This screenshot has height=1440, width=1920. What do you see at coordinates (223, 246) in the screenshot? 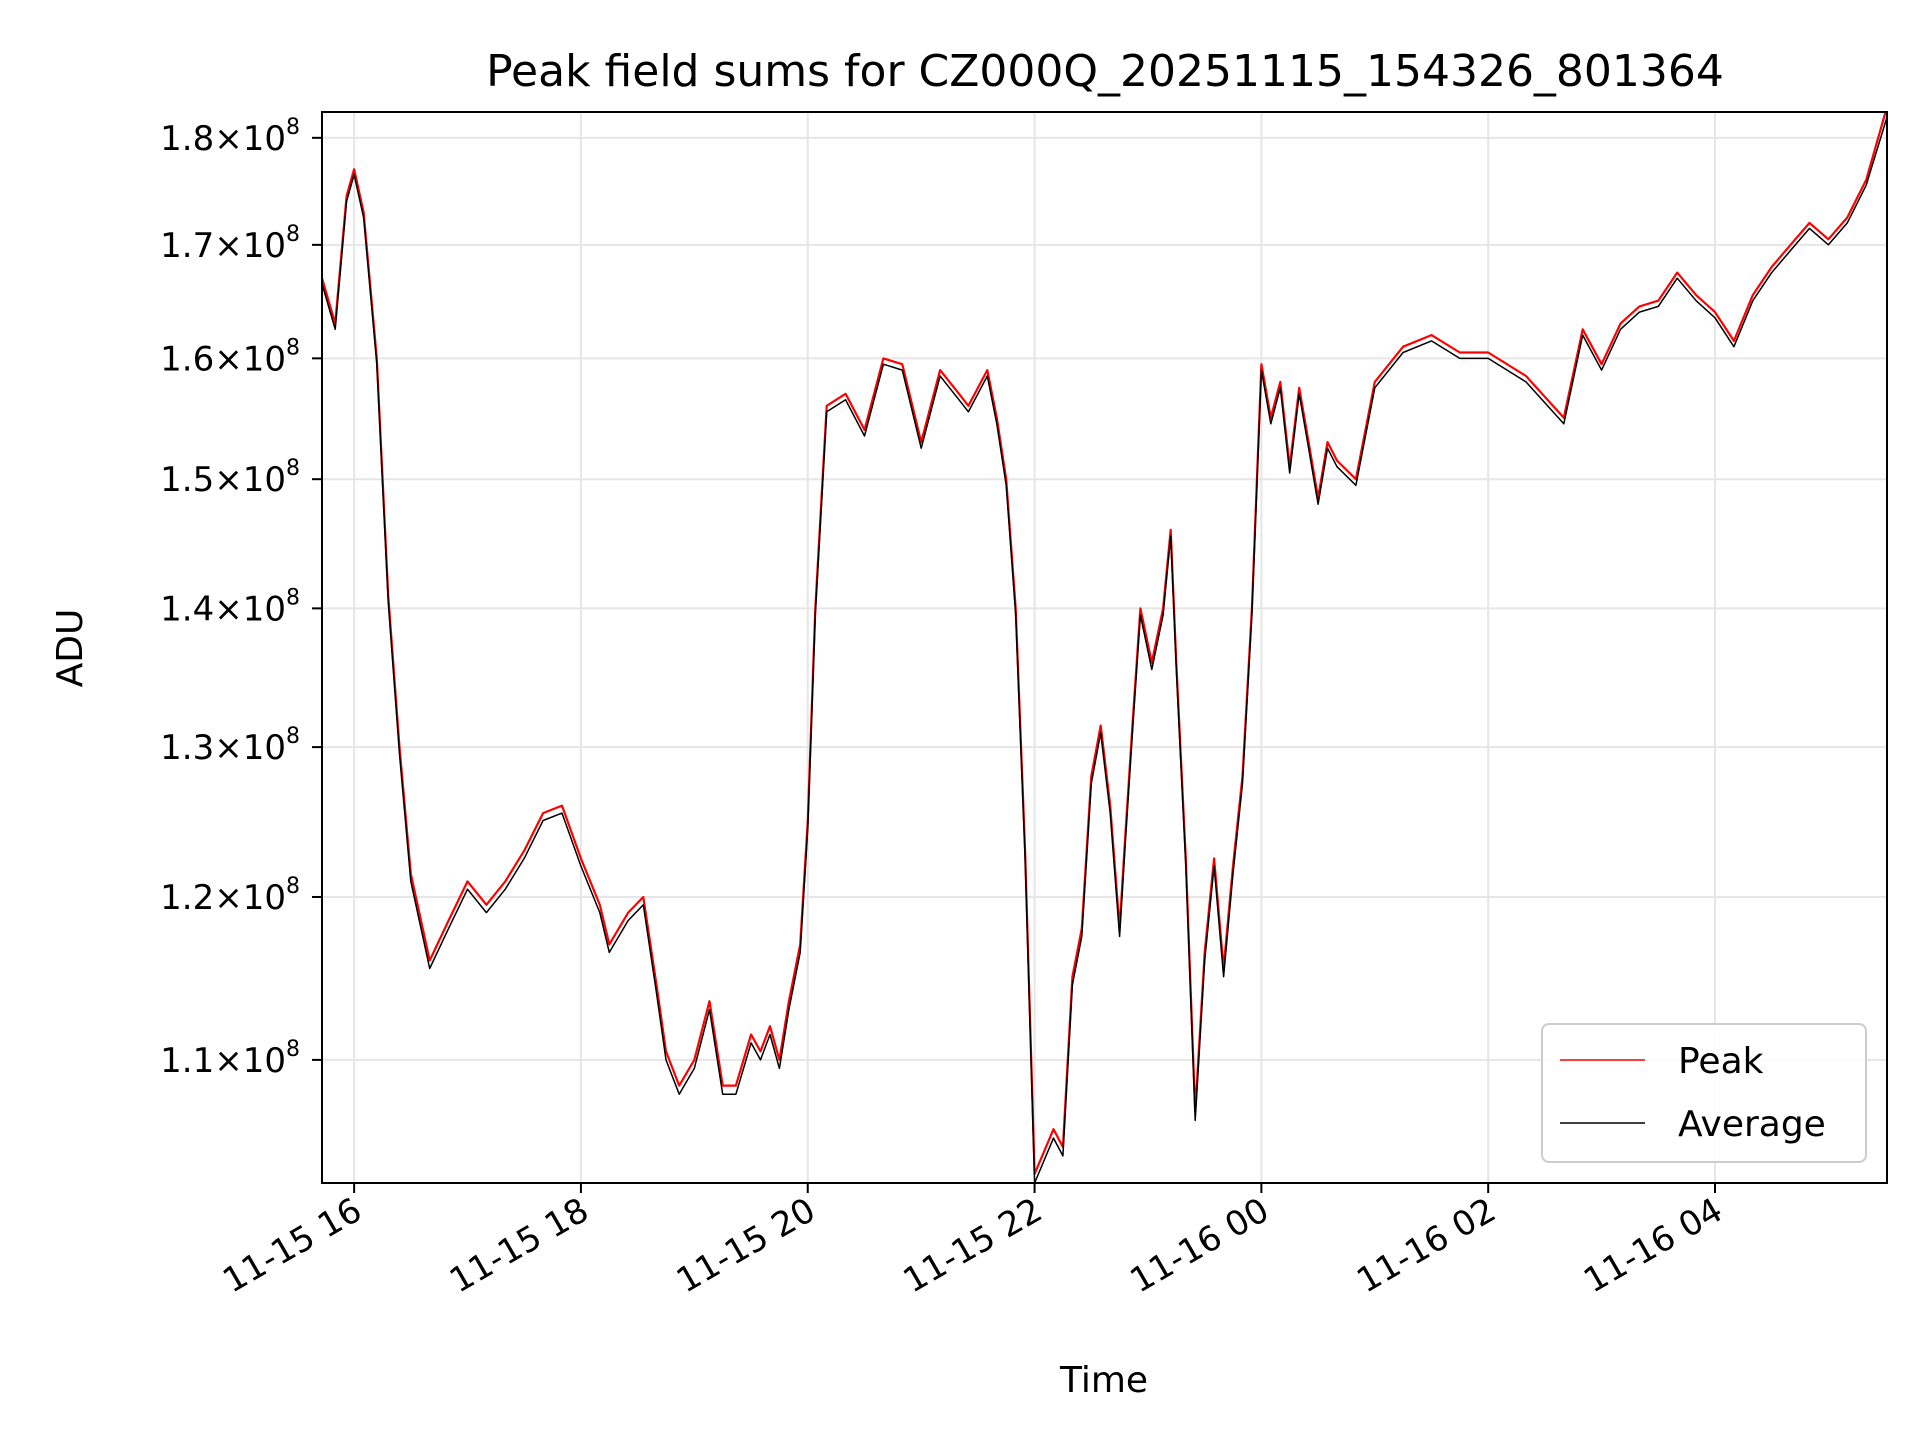
I see `y-tick-mantissa: 1.7×10` at bounding box center [223, 246].